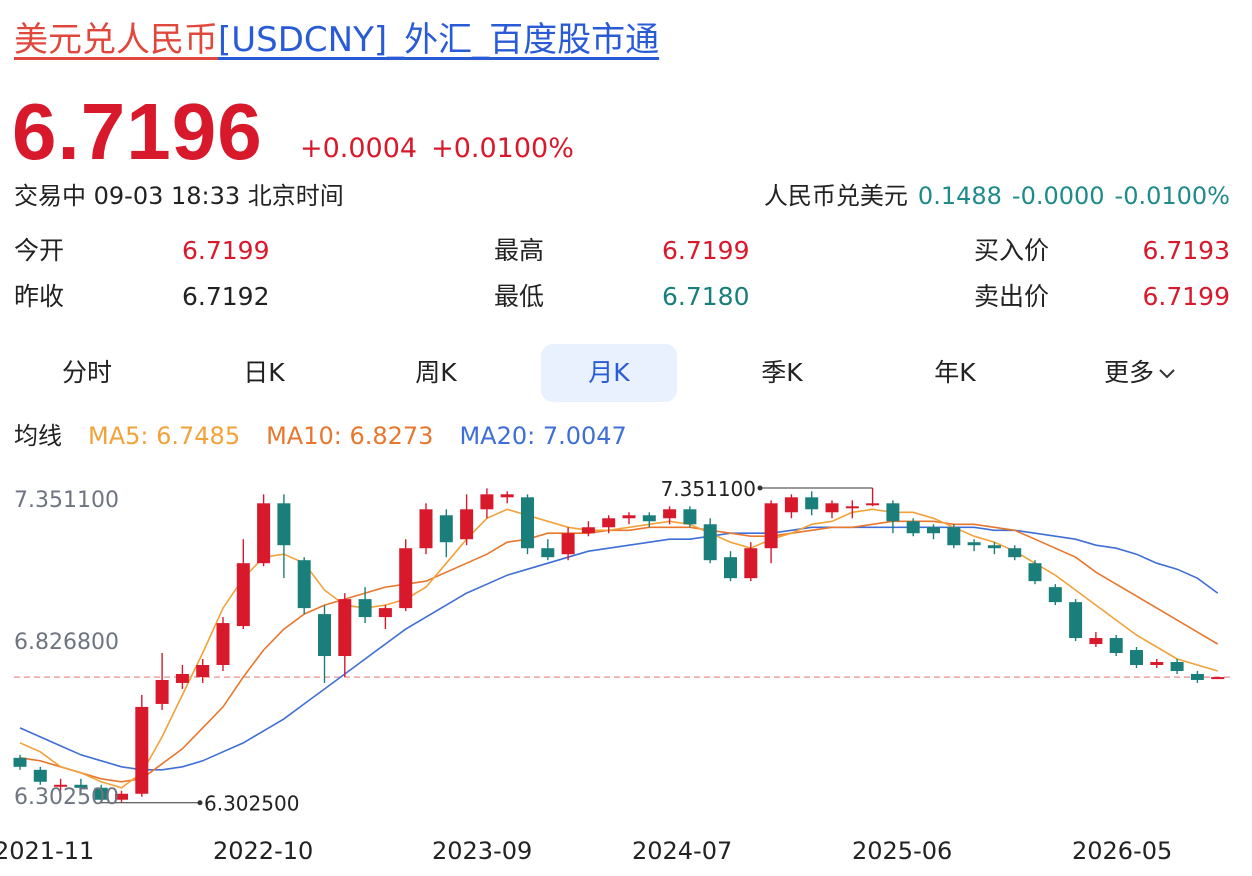  I want to click on title-link-pair: 美元兑人民币, so click(116, 40).